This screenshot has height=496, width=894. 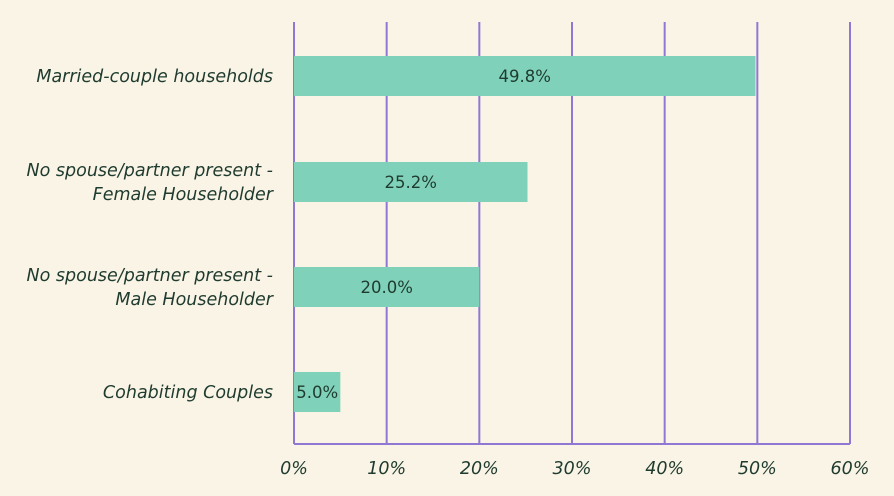 What do you see at coordinates (194, 300) in the screenshot?
I see `category-label-2-line-1: Male Householder` at bounding box center [194, 300].